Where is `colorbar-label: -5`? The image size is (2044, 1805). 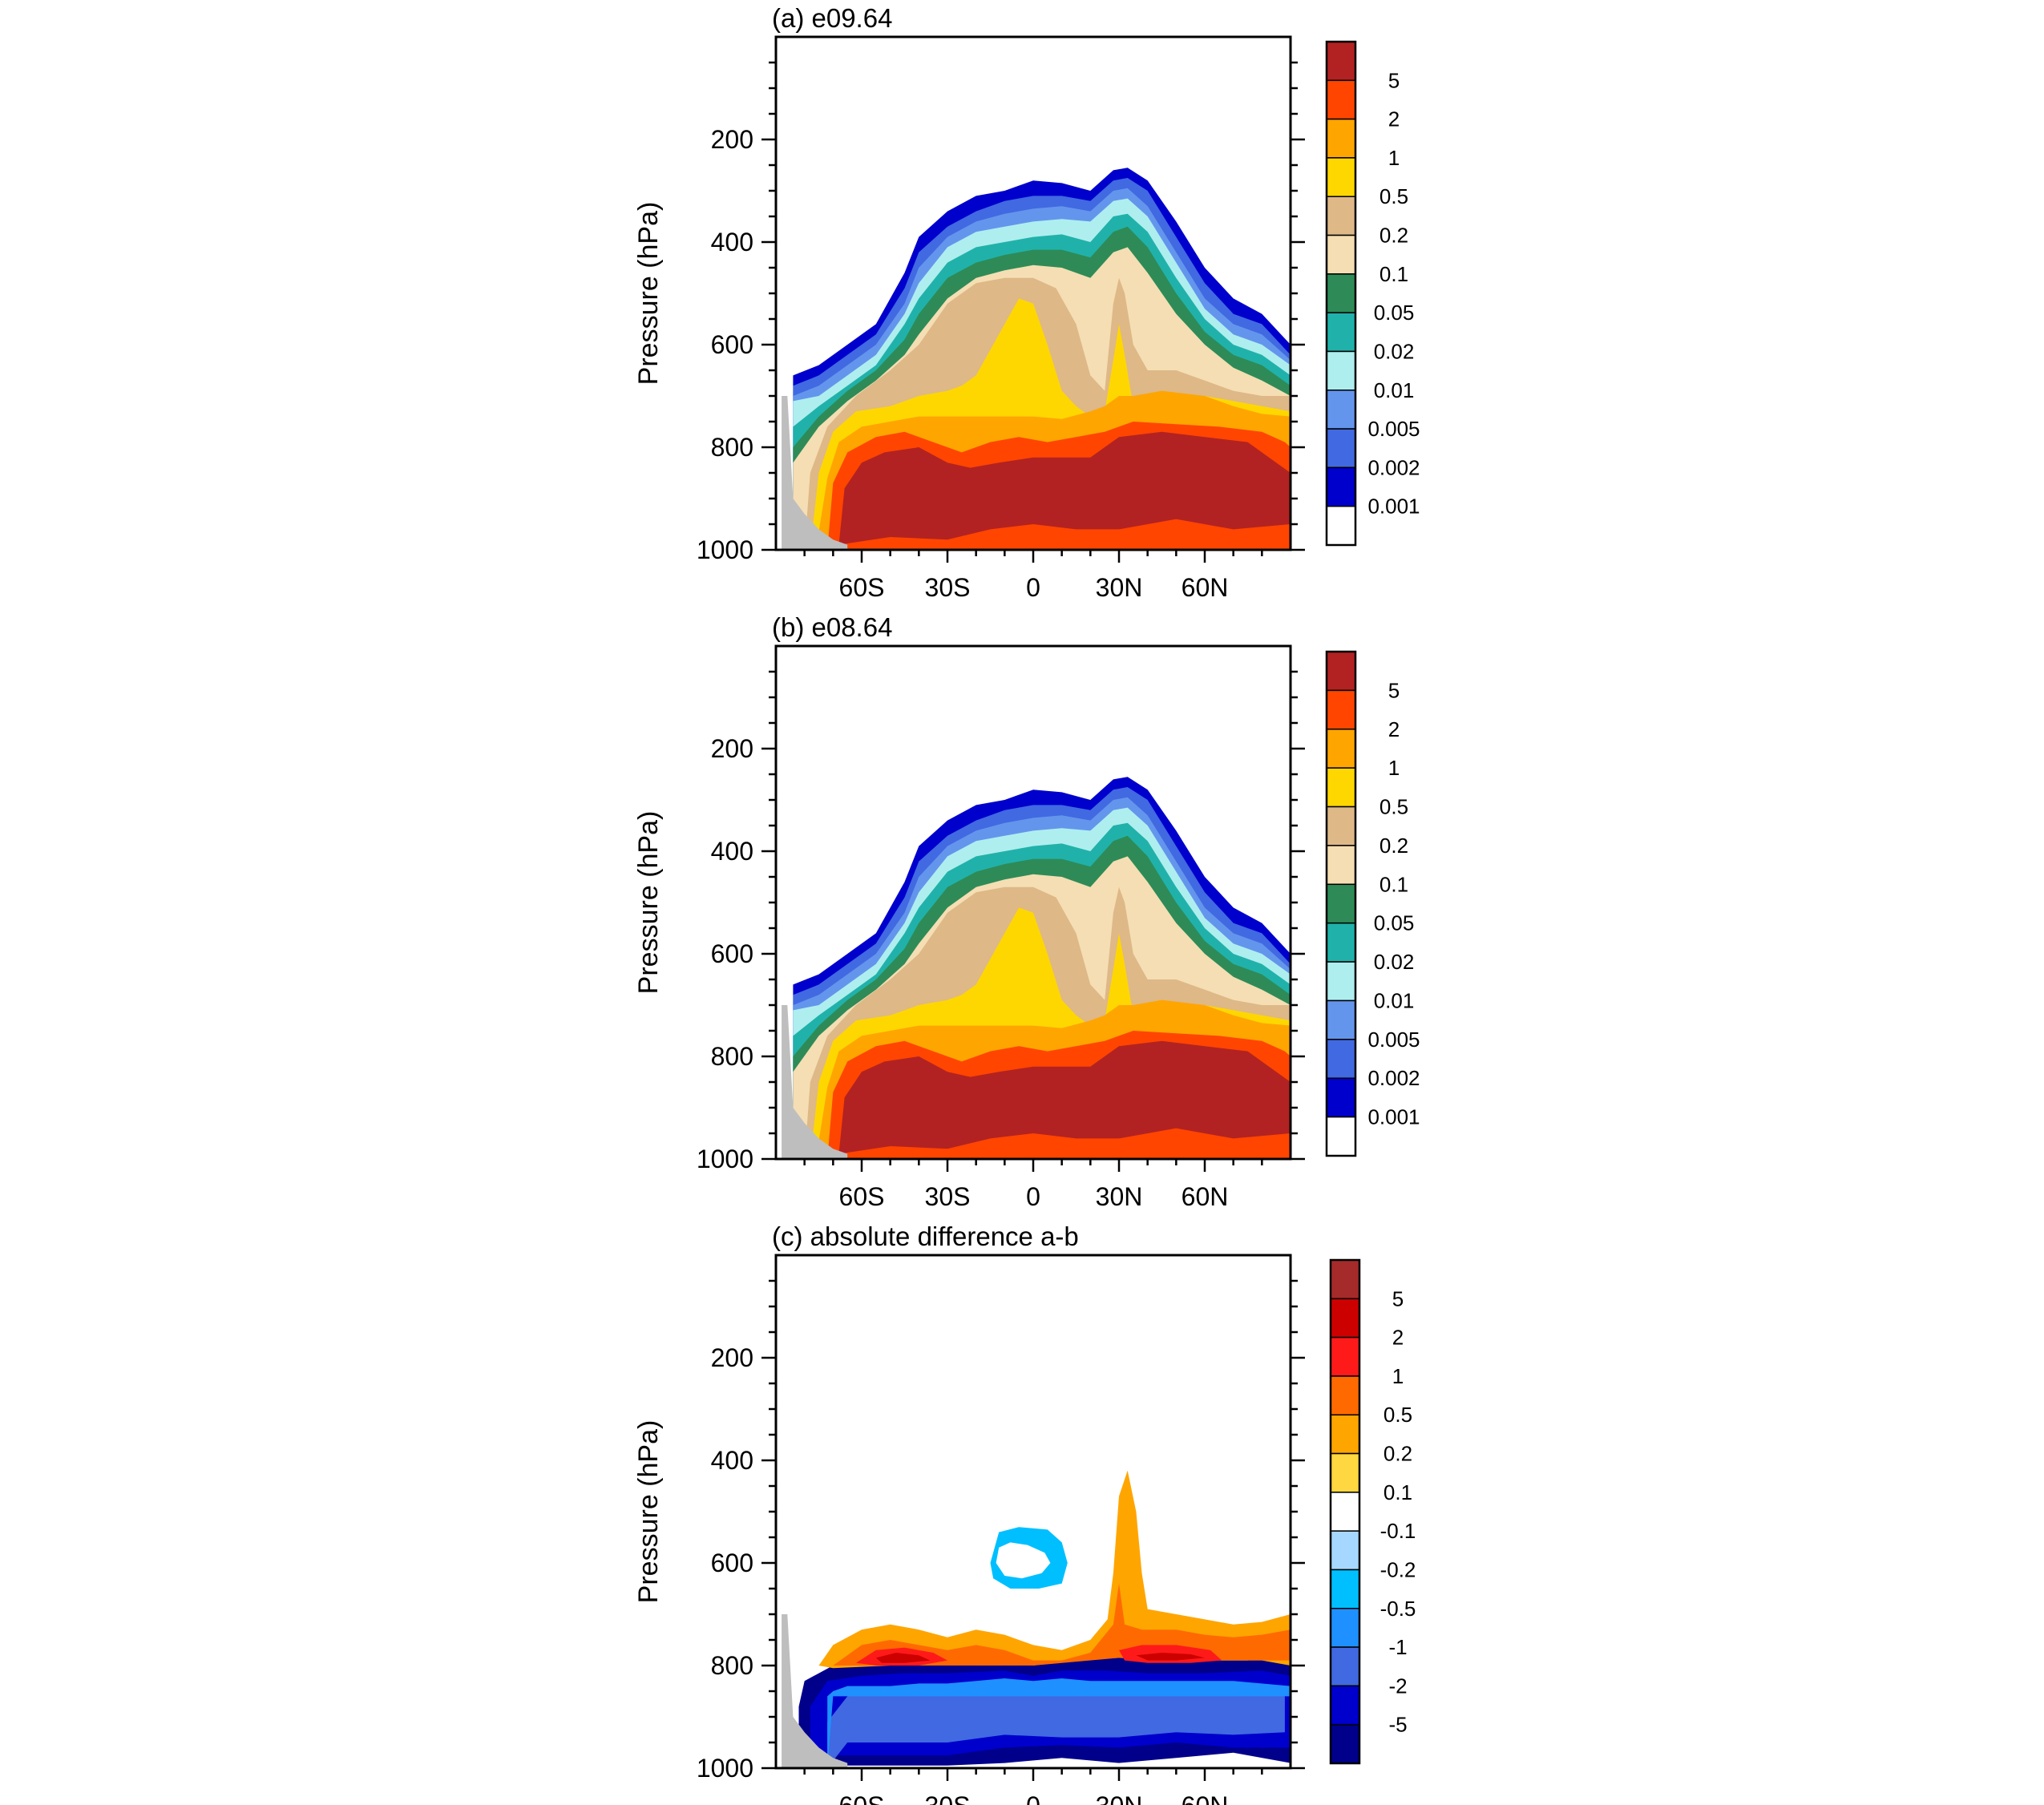 colorbar-label: -5 is located at coordinates (1397, 1725).